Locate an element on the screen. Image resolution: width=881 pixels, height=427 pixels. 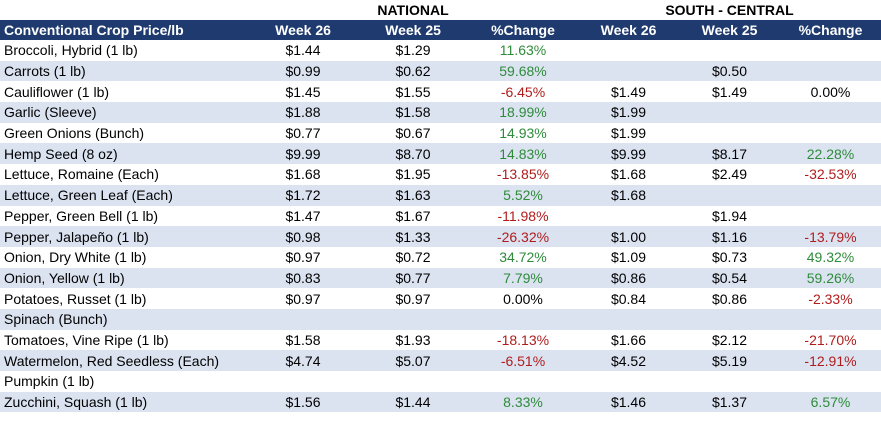
cell-national-change: 59.68% is located at coordinates (523, 71).